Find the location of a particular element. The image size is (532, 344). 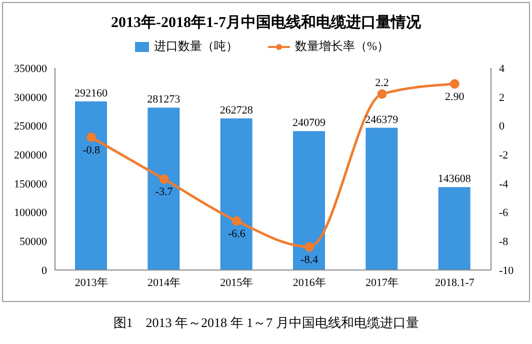

y2-tick-label: 0 is located at coordinates (502, 126).